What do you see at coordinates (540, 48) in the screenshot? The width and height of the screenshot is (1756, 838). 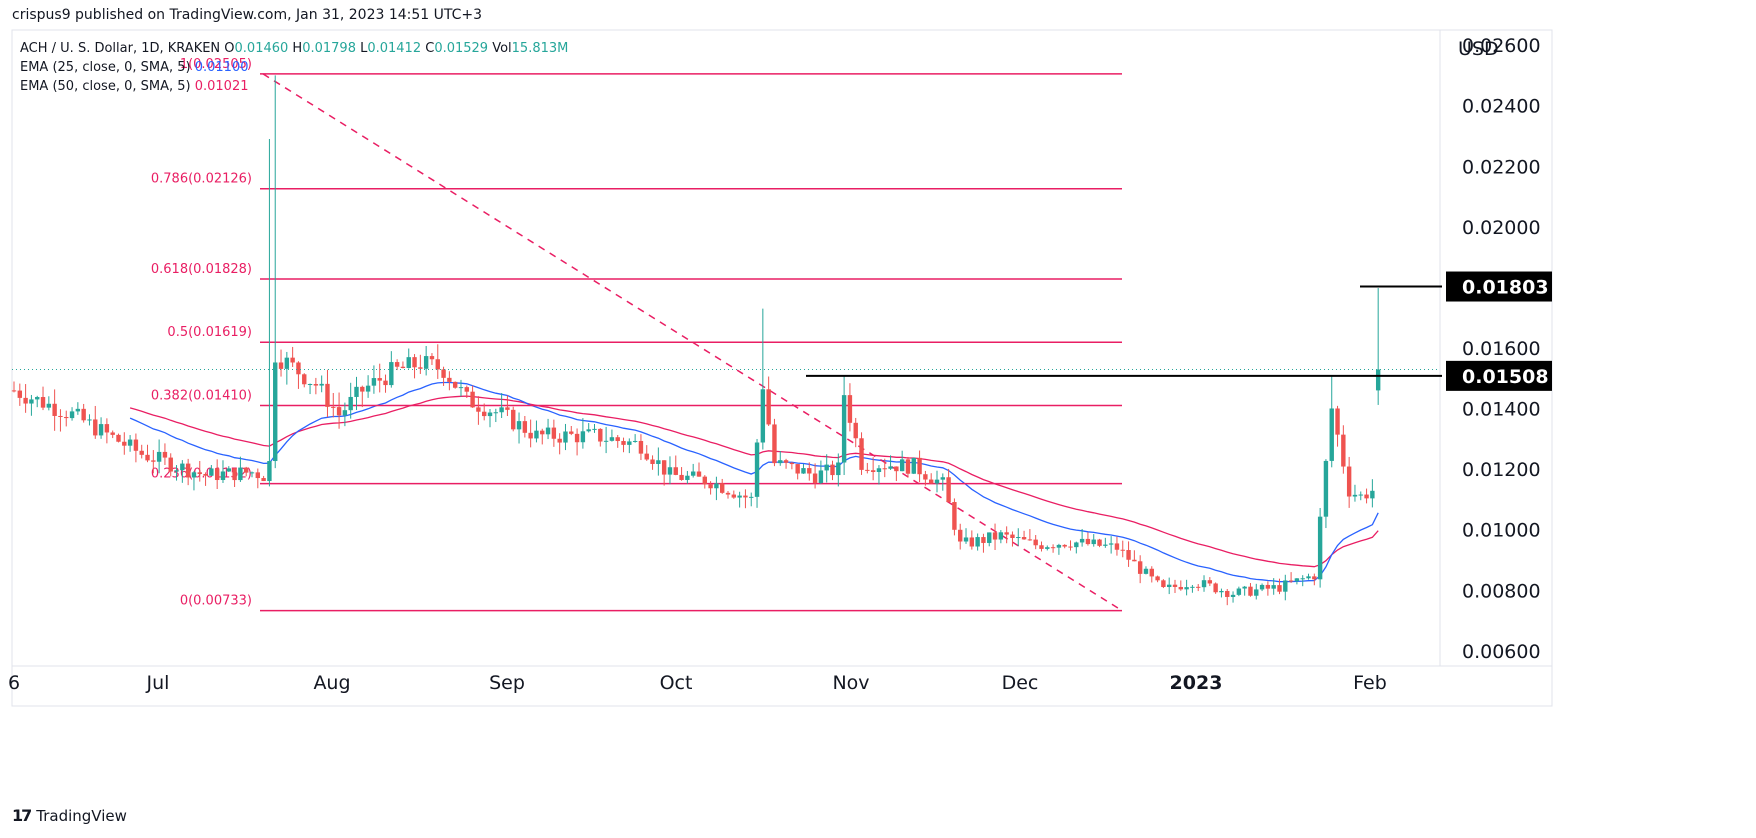 I see `ohlc-volume: 15.813M` at bounding box center [540, 48].